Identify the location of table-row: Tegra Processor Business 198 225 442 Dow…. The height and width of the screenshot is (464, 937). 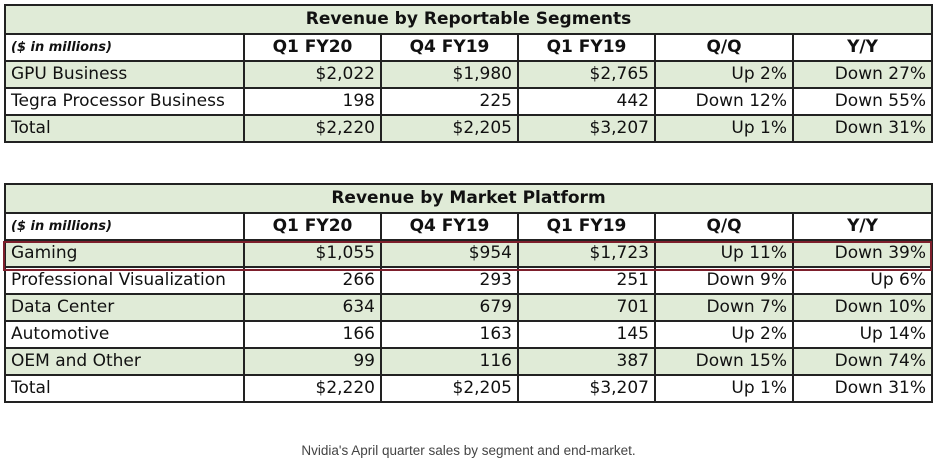
(469, 101).